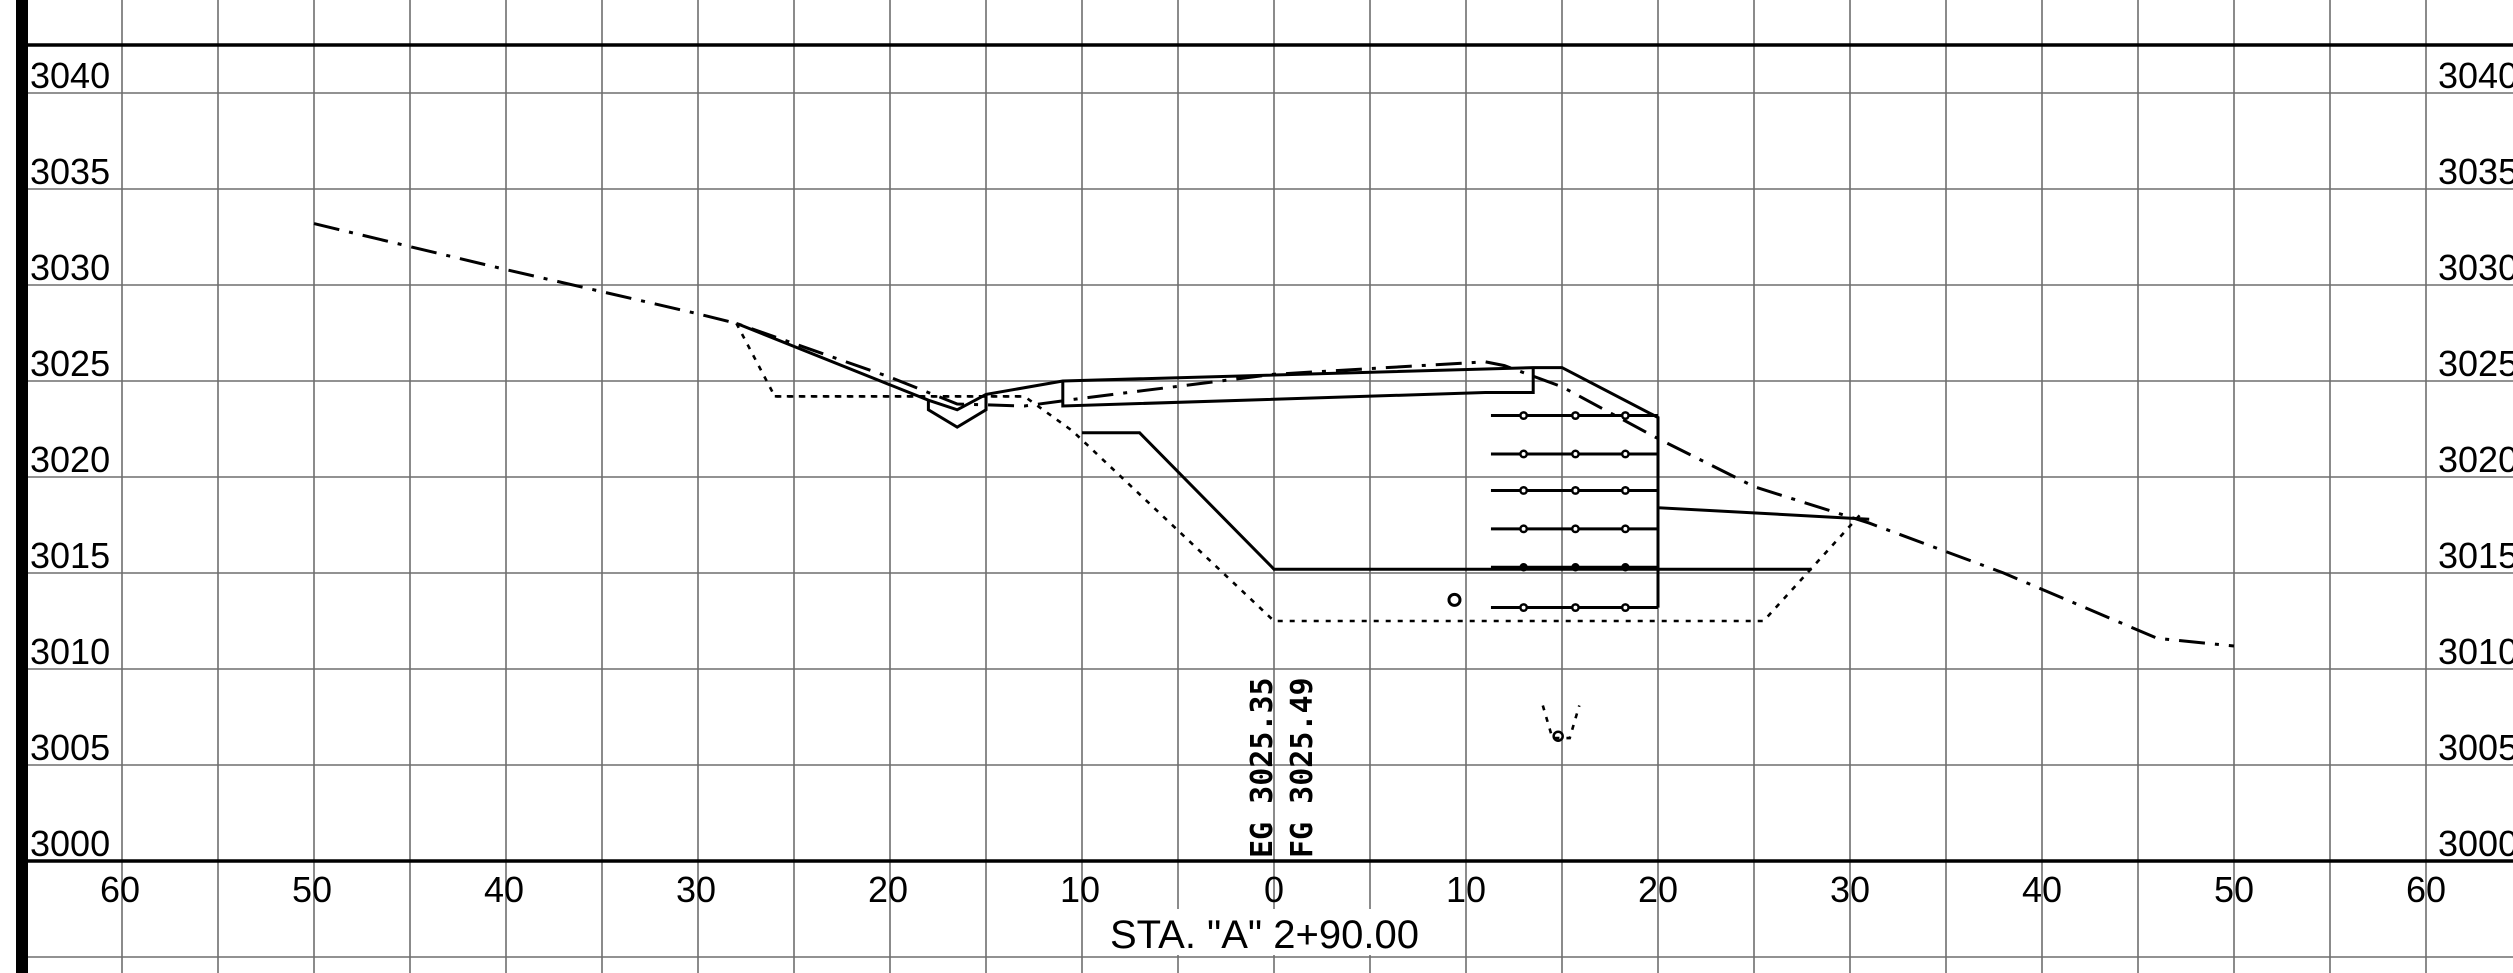 This screenshot has height=973, width=2513. I want to click on elev-label-left-3010: 3010, so click(70, 651).